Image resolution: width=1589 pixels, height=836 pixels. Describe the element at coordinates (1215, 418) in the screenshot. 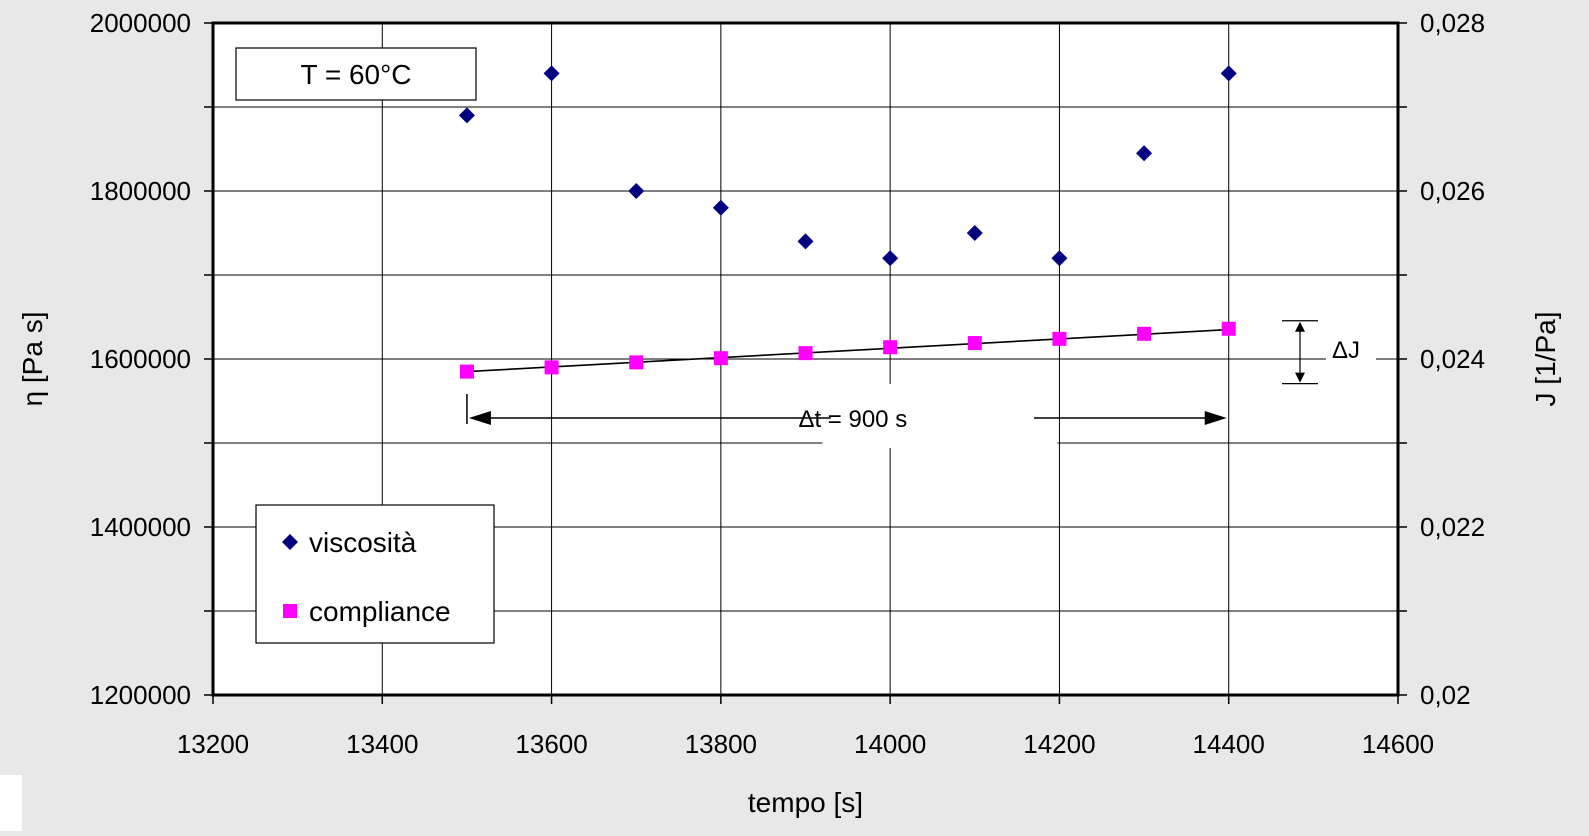

I see `delta-t-arrowhead-right` at that location.